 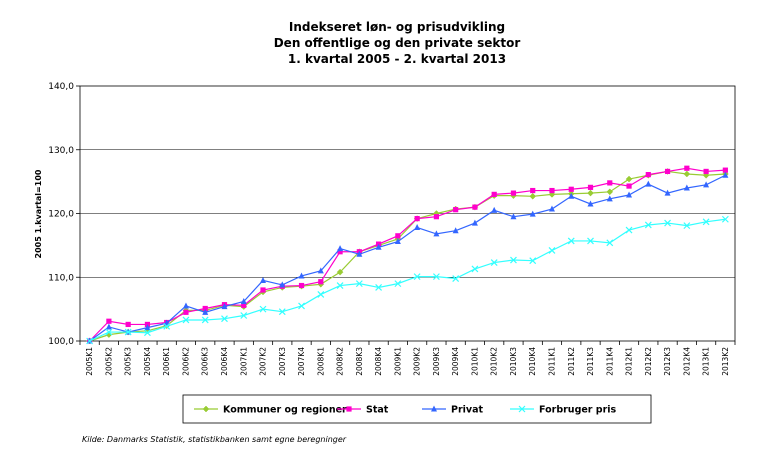 I want to click on legend-label: Stat, so click(x=377, y=410).